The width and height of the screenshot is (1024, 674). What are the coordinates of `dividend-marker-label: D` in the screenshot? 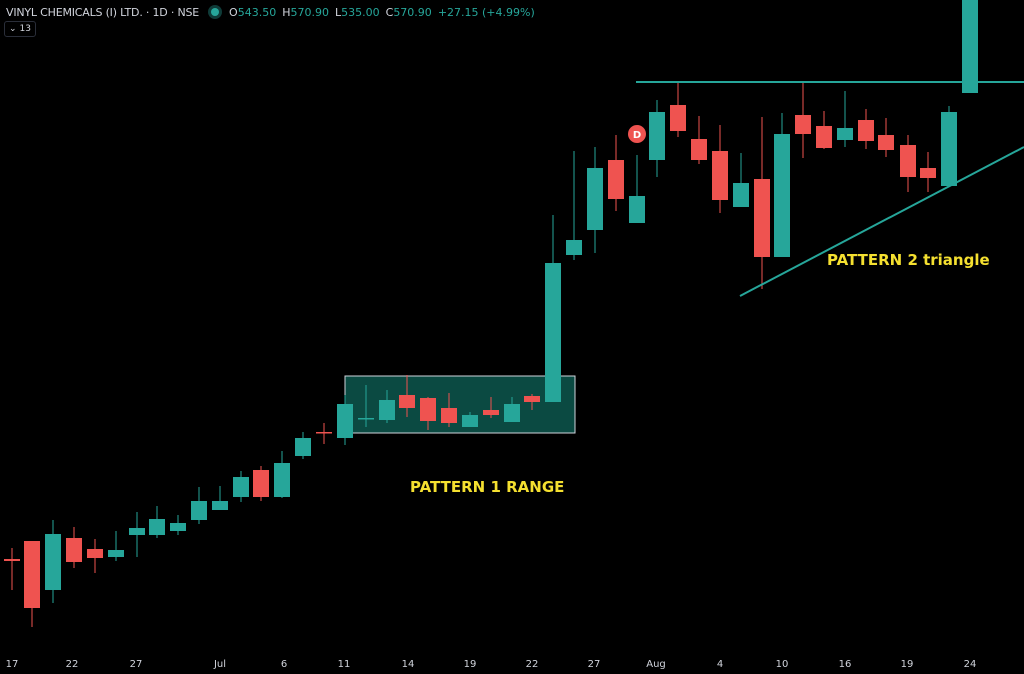 It's located at (637, 135).